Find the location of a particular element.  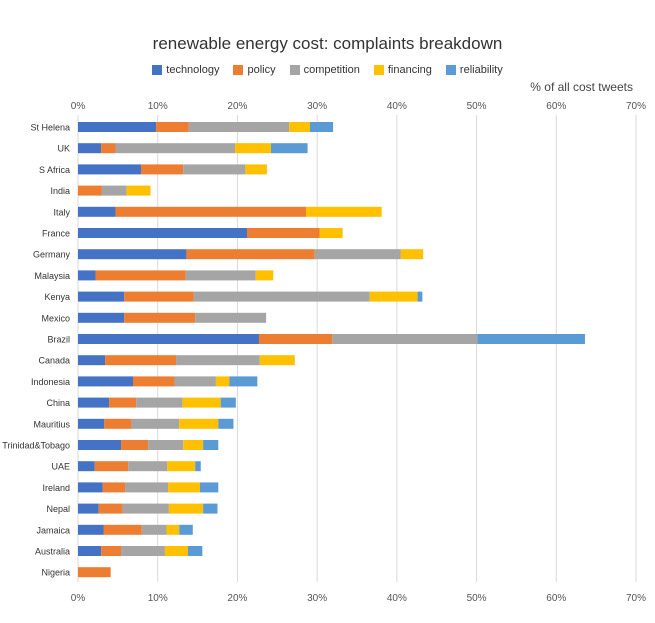

x-tick-label-top: 60% is located at coordinates (556, 106).